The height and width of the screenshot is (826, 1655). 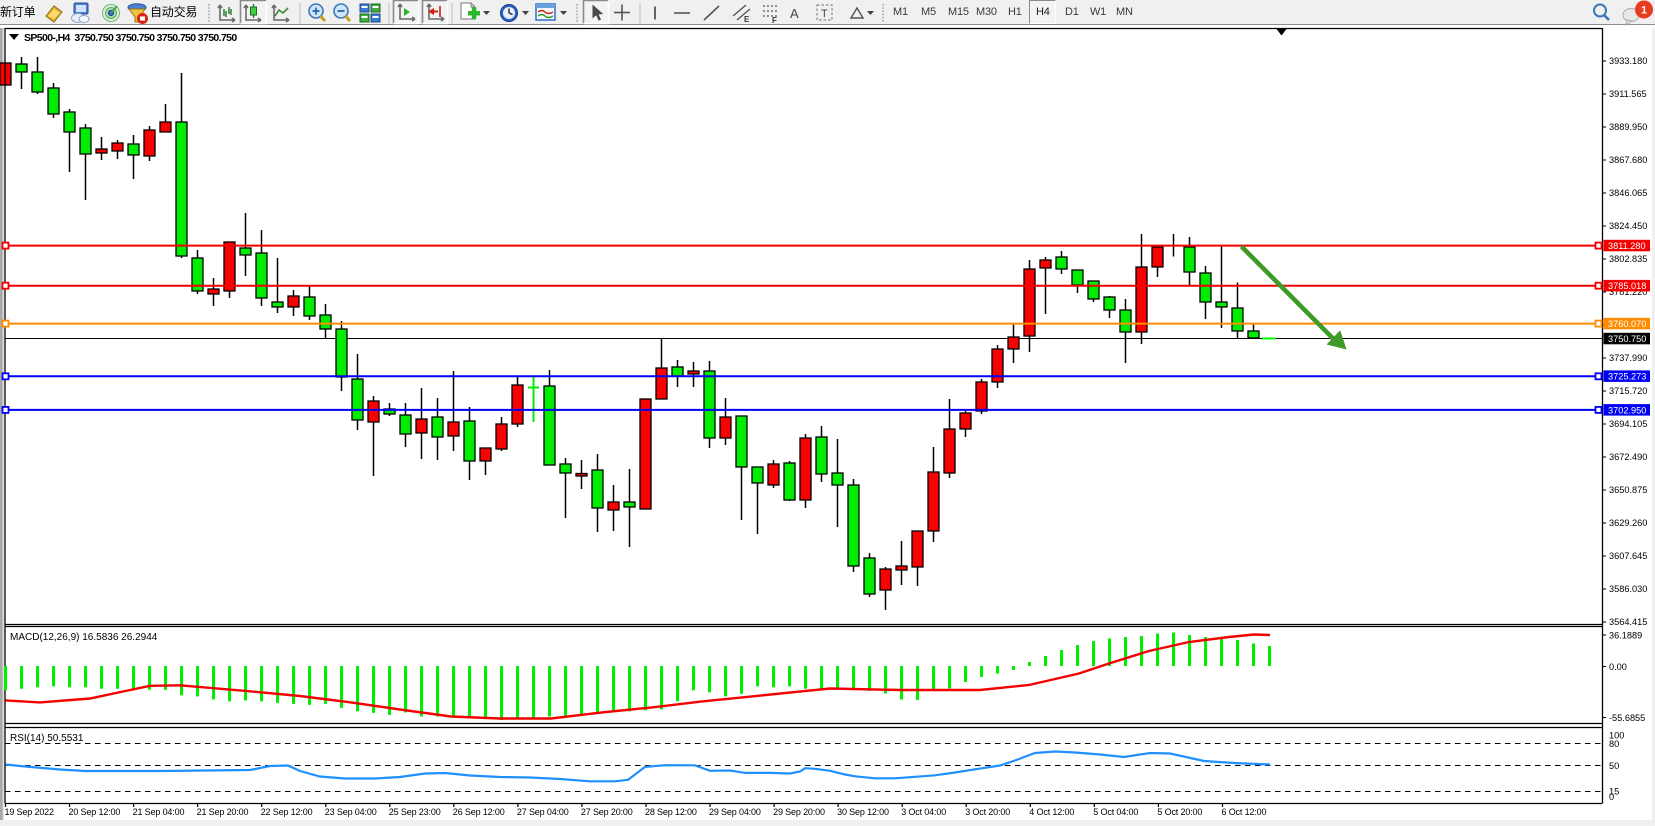 What do you see at coordinates (1627, 718) in the screenshot?
I see `svg-text: -55.6855` at bounding box center [1627, 718].